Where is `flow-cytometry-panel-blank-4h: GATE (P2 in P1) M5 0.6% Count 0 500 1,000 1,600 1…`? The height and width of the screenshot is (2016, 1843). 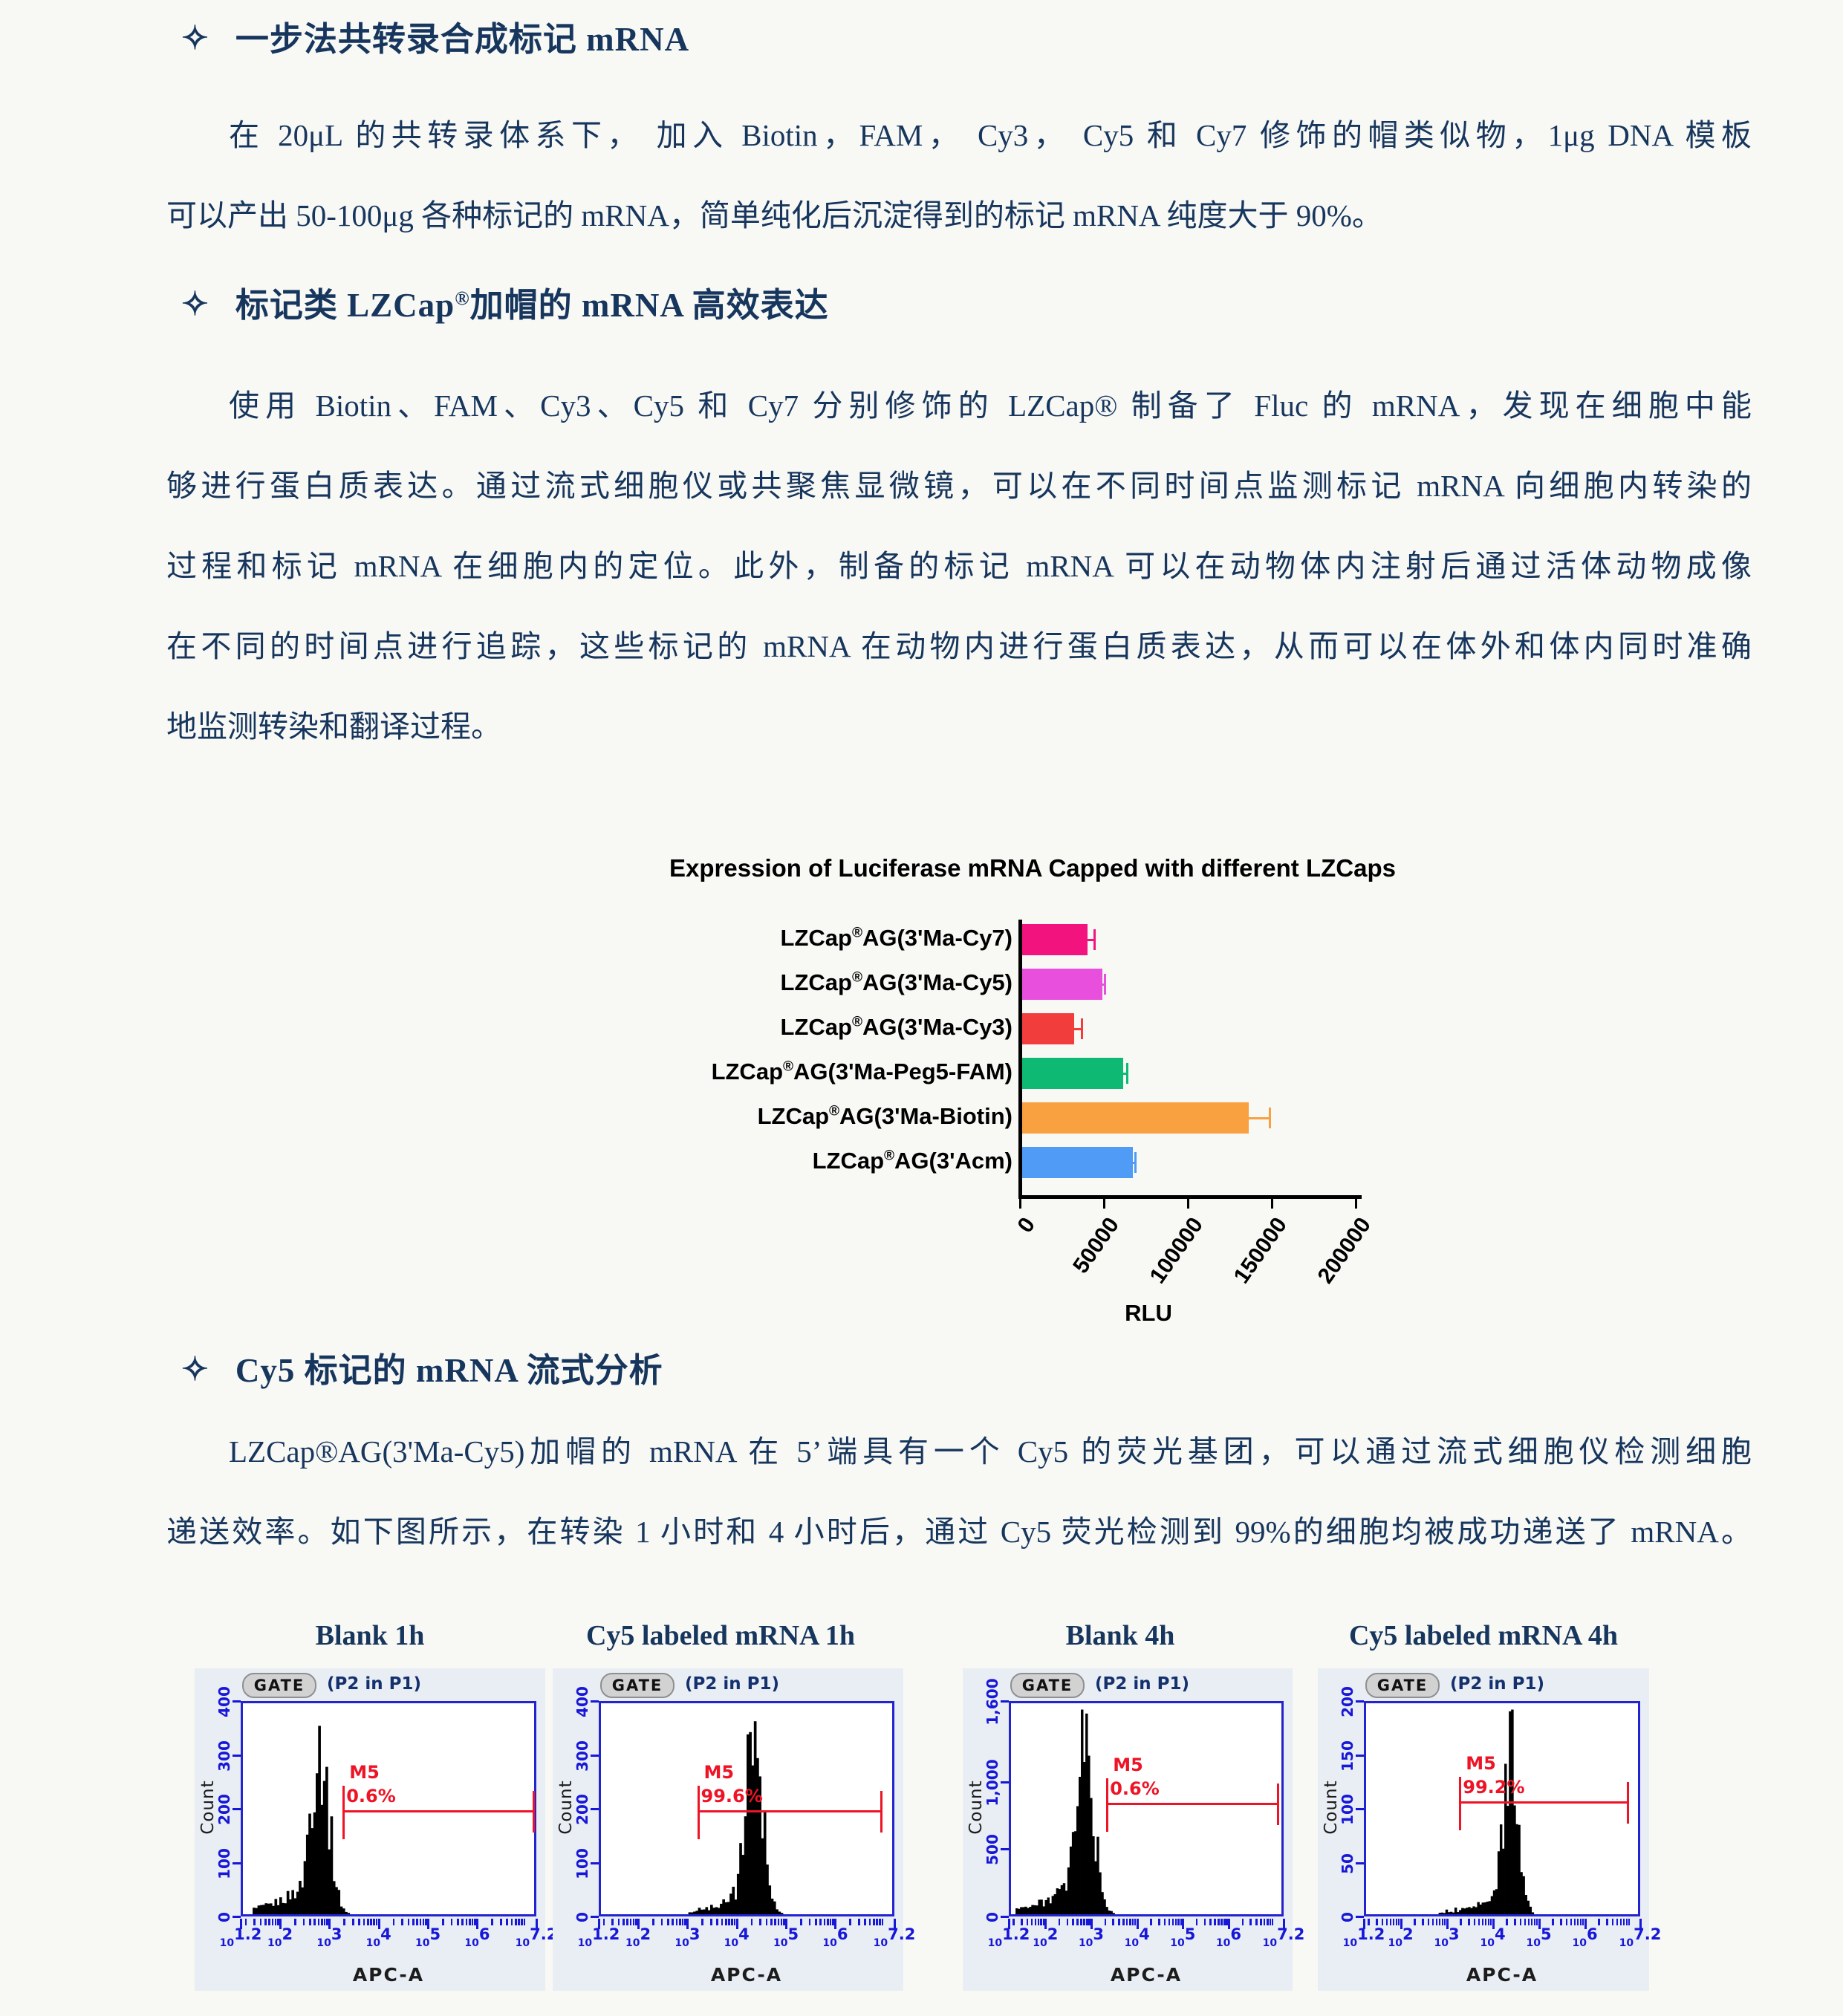 flow-cytometry-panel-blank-4h: GATE (P2 in P1) M5 0.6% Count 0 500 1,000 1,600 1… is located at coordinates (1133, 1830).